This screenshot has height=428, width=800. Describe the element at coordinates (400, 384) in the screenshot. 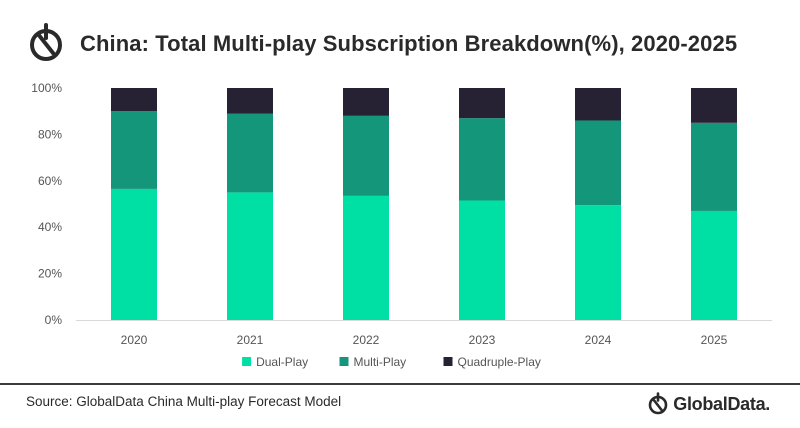

I see `footer-divider` at that location.